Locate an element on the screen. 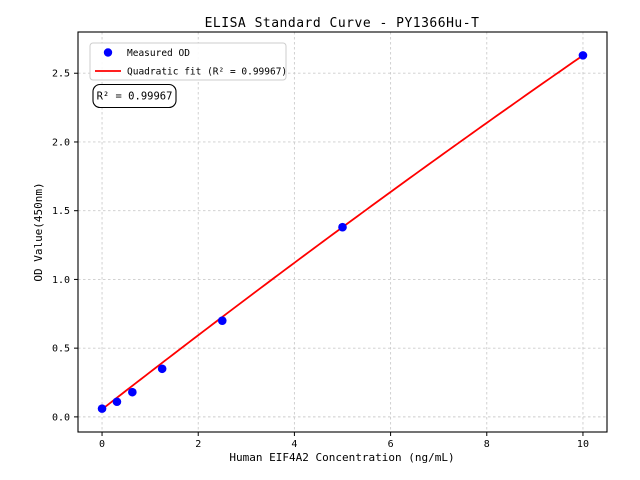 The height and width of the screenshot is (480, 640). y-tick-label: 0.0 is located at coordinates (61, 417).